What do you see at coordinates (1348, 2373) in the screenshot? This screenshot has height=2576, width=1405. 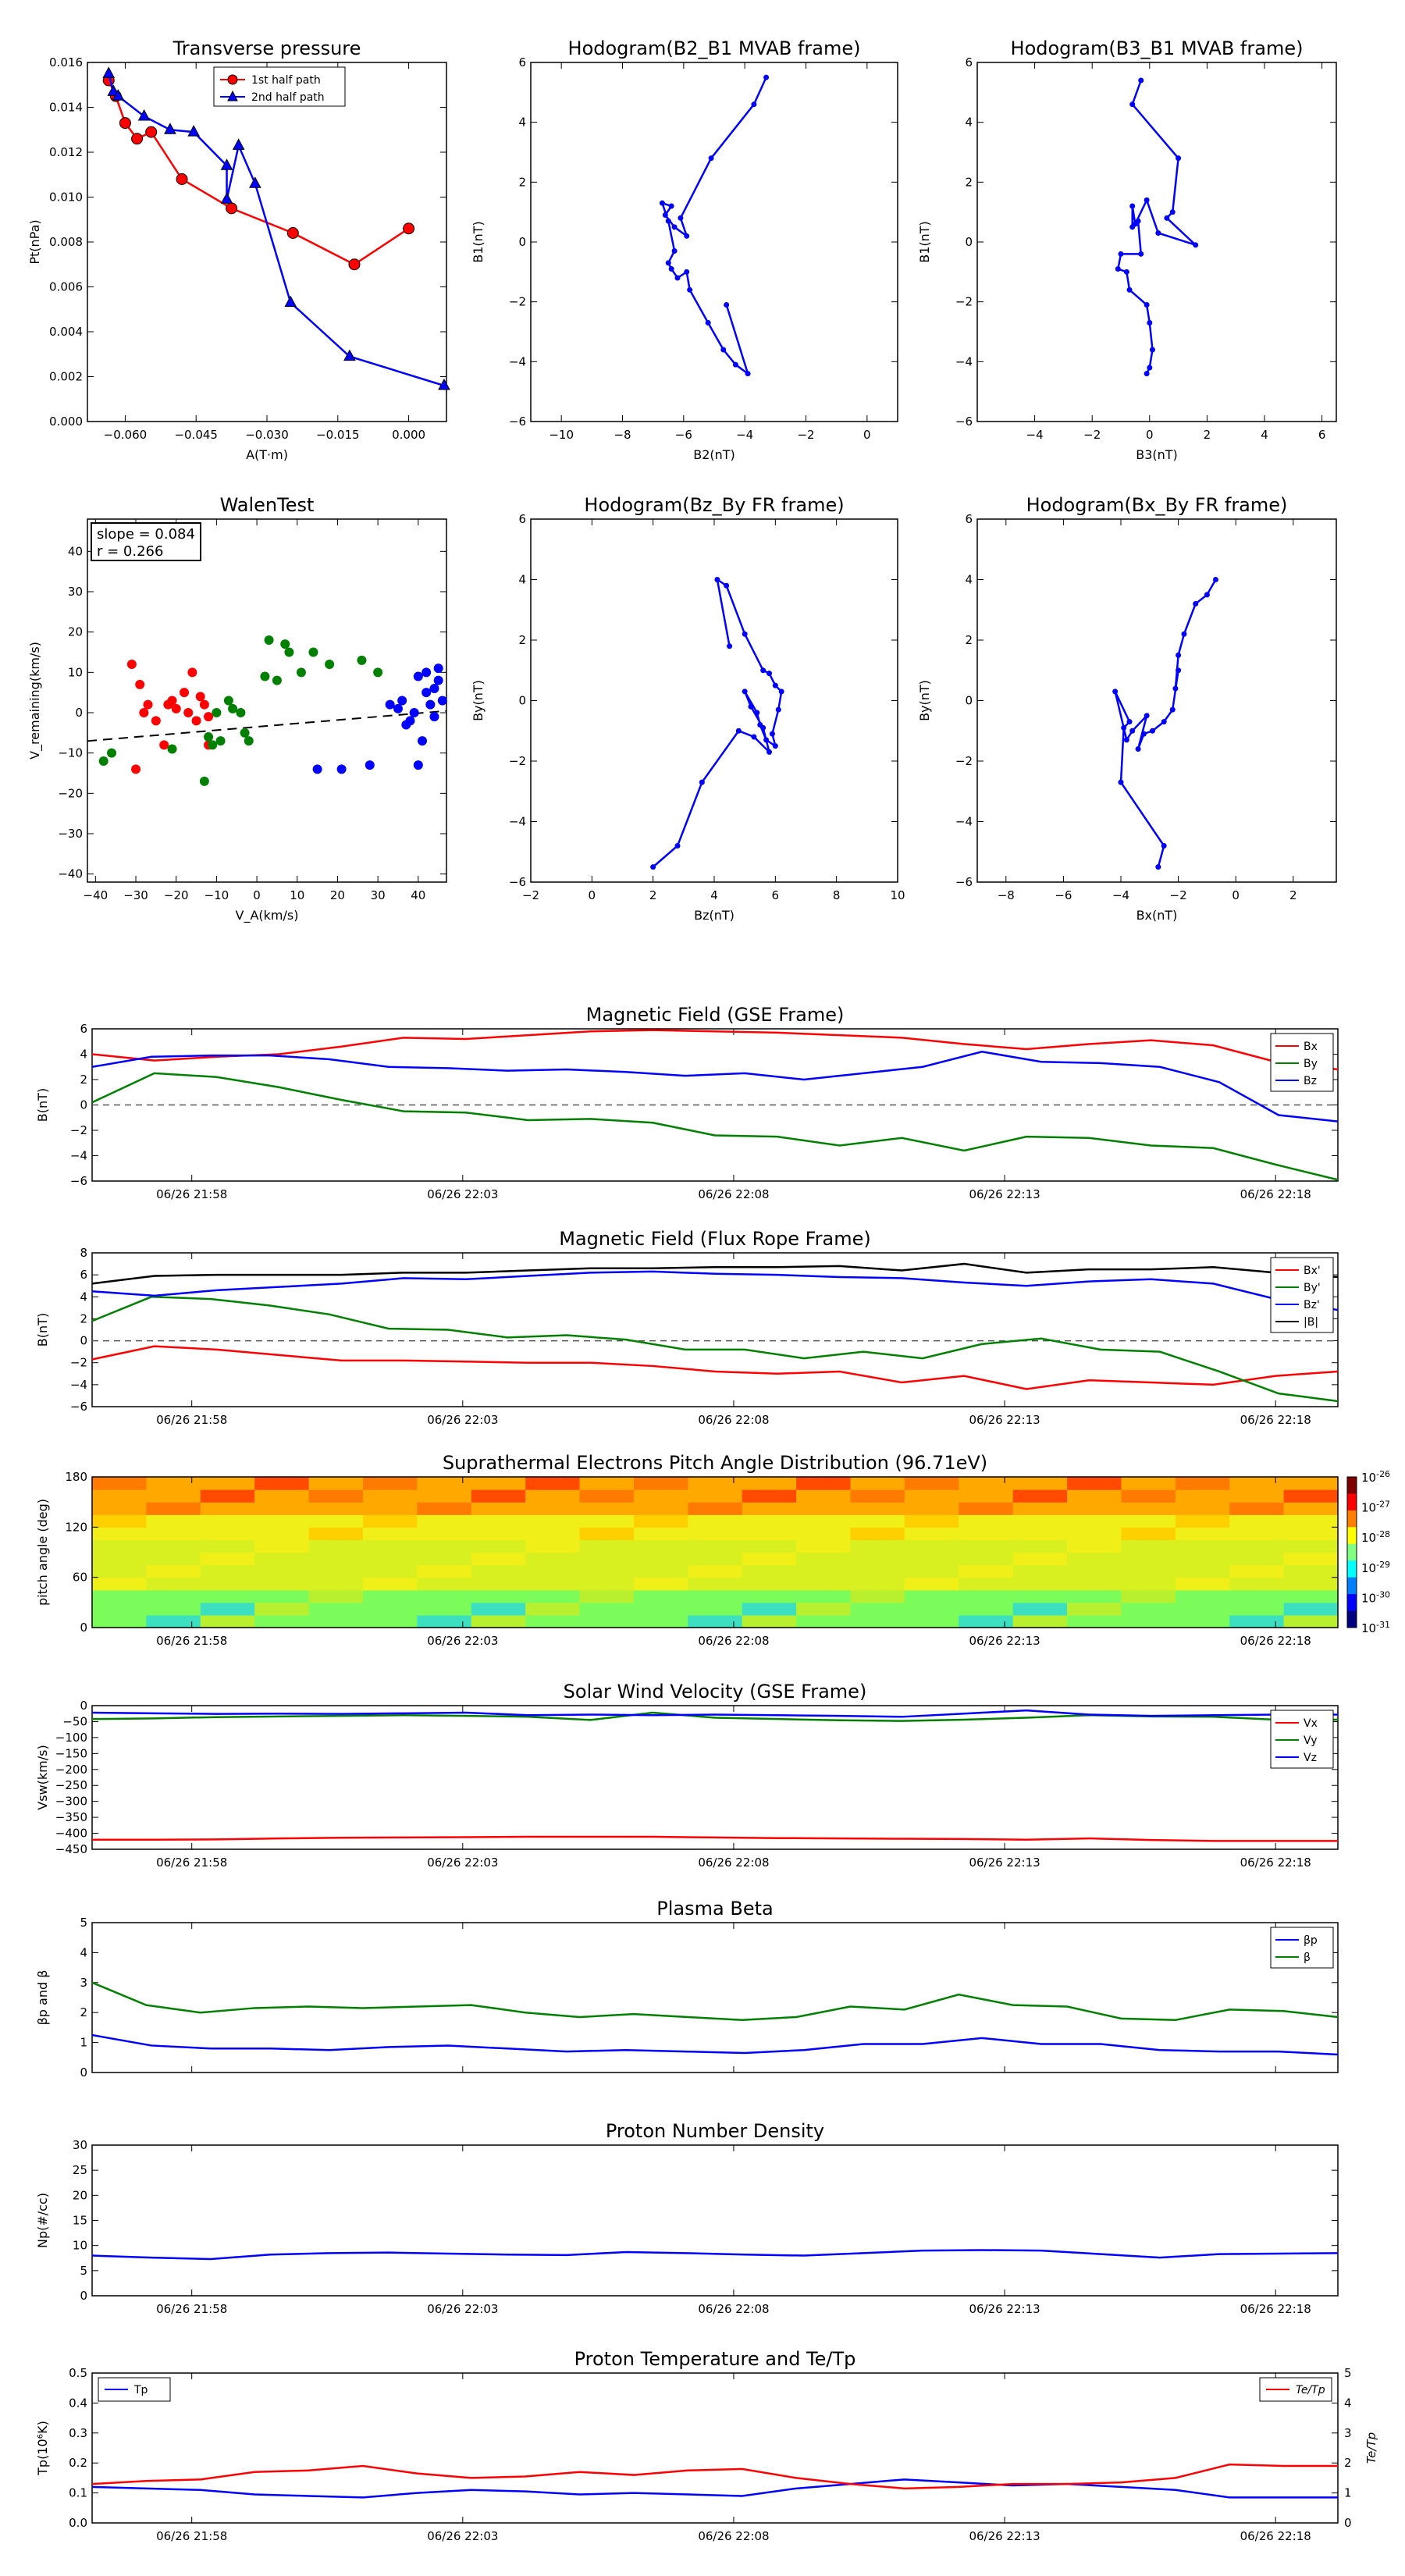 I see `y2-tick-label: 5` at bounding box center [1348, 2373].